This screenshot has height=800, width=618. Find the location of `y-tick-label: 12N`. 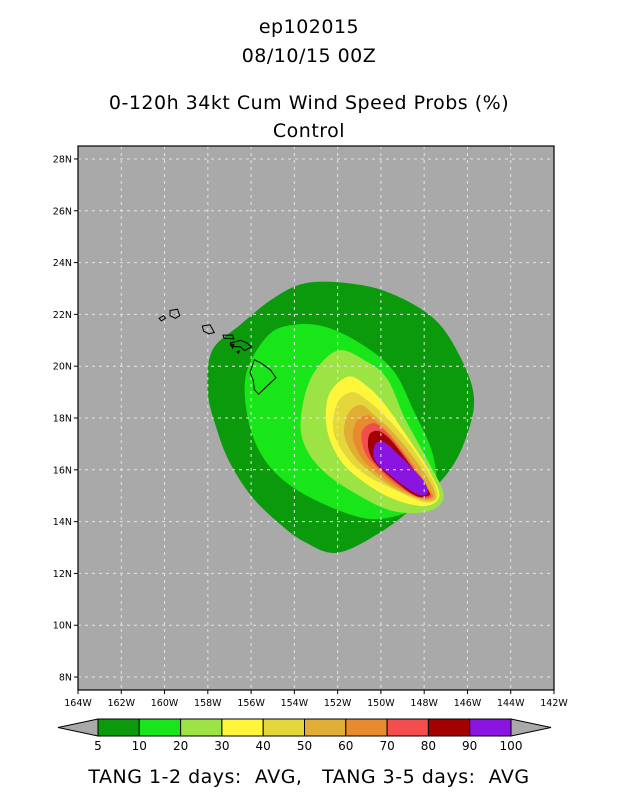

y-tick-label: 12N is located at coordinates (62, 574).